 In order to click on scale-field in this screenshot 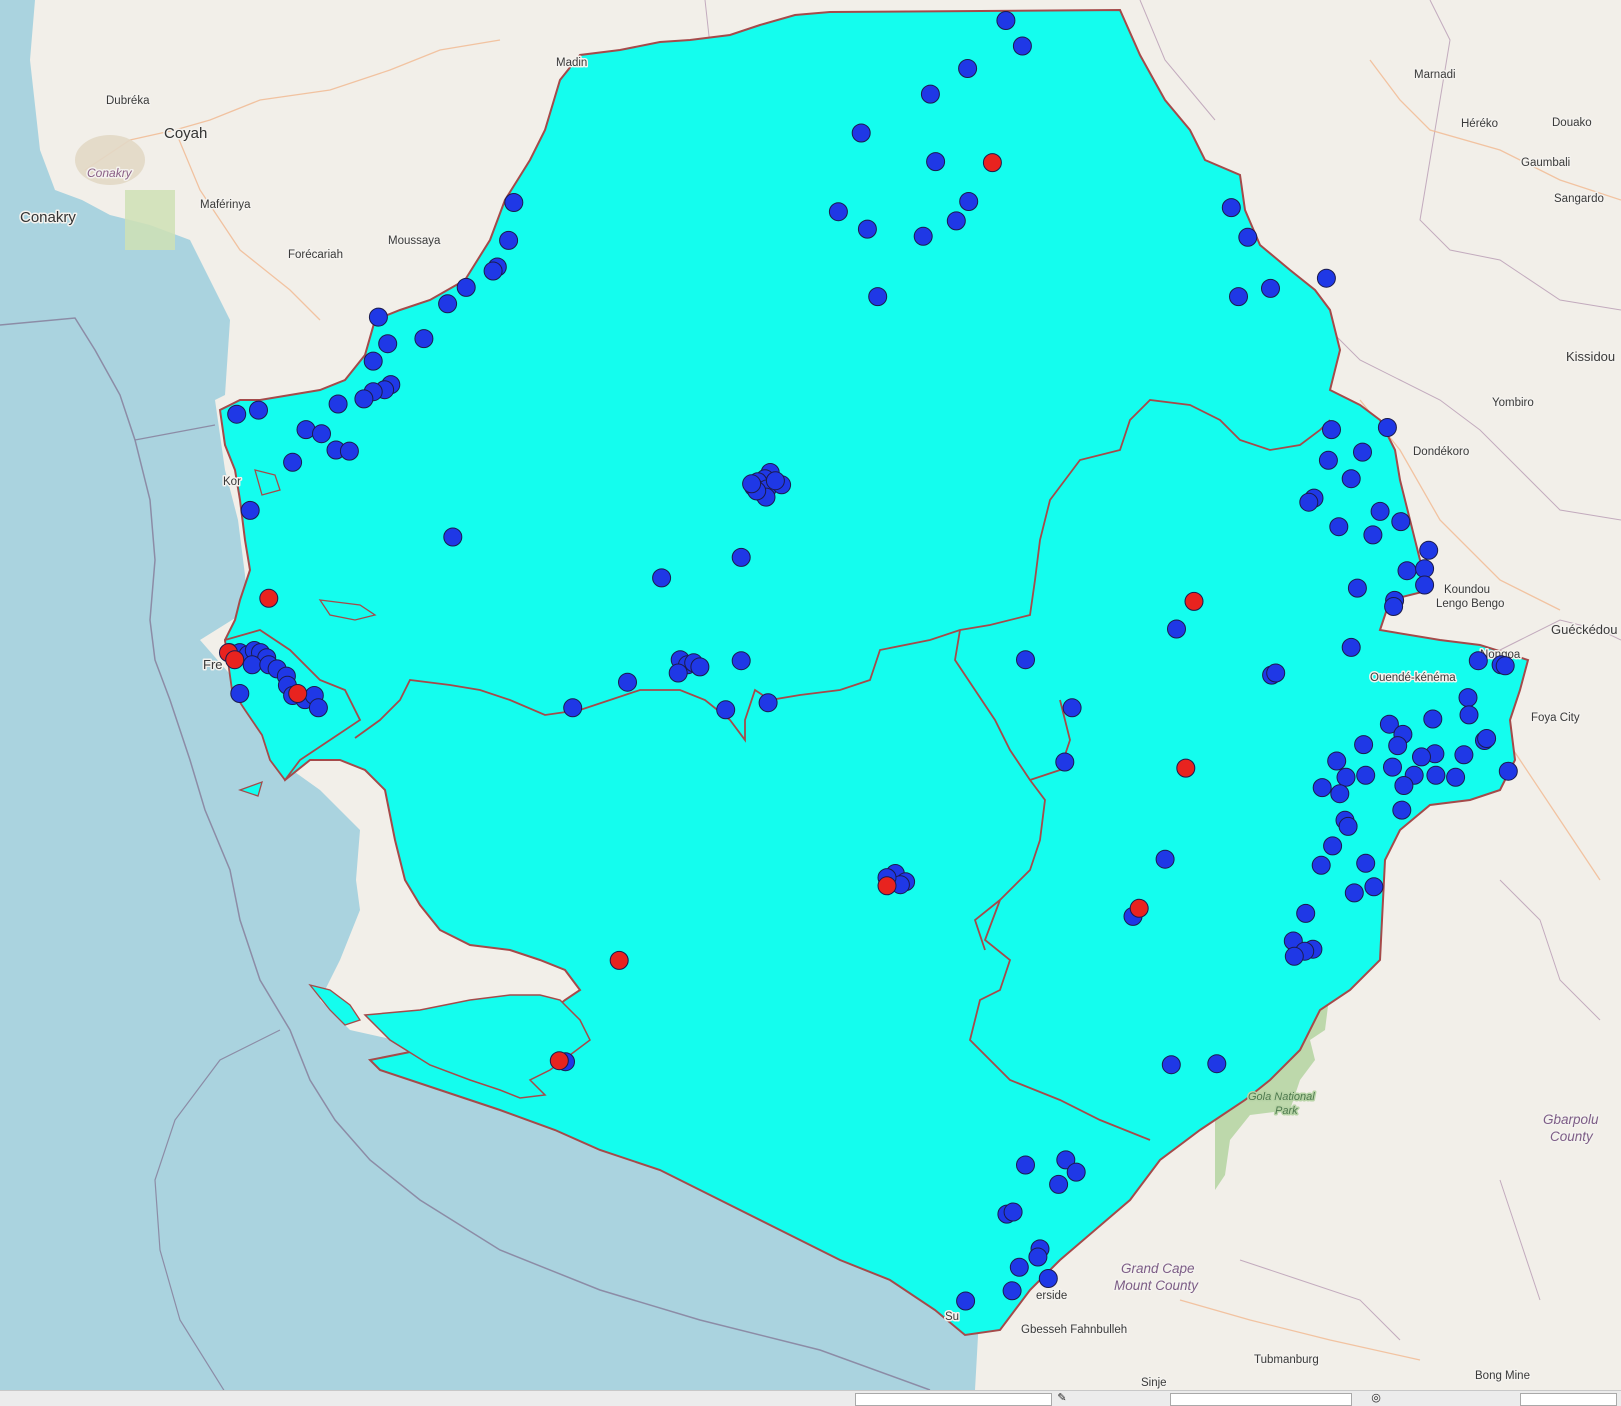, I will do `click(1261, 1399)`.